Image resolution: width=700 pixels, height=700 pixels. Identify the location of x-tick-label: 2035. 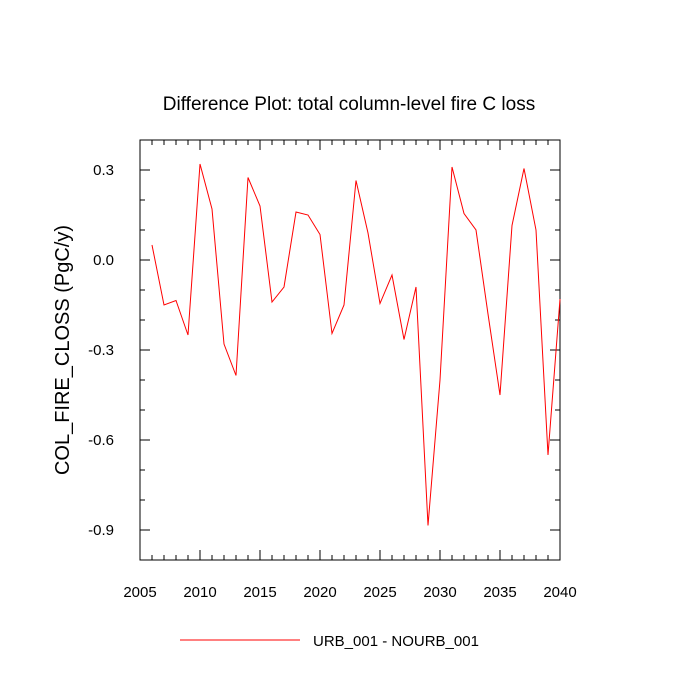
(499, 592).